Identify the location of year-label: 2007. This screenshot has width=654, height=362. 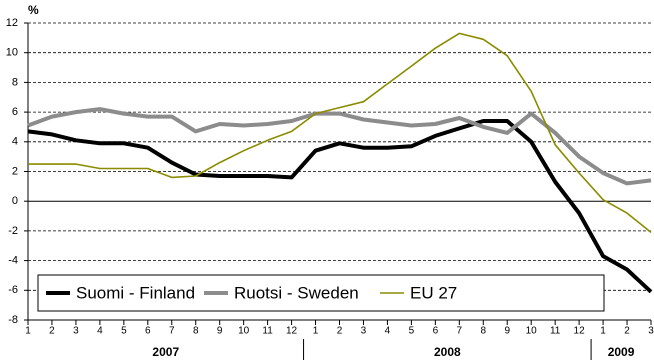
(165, 352).